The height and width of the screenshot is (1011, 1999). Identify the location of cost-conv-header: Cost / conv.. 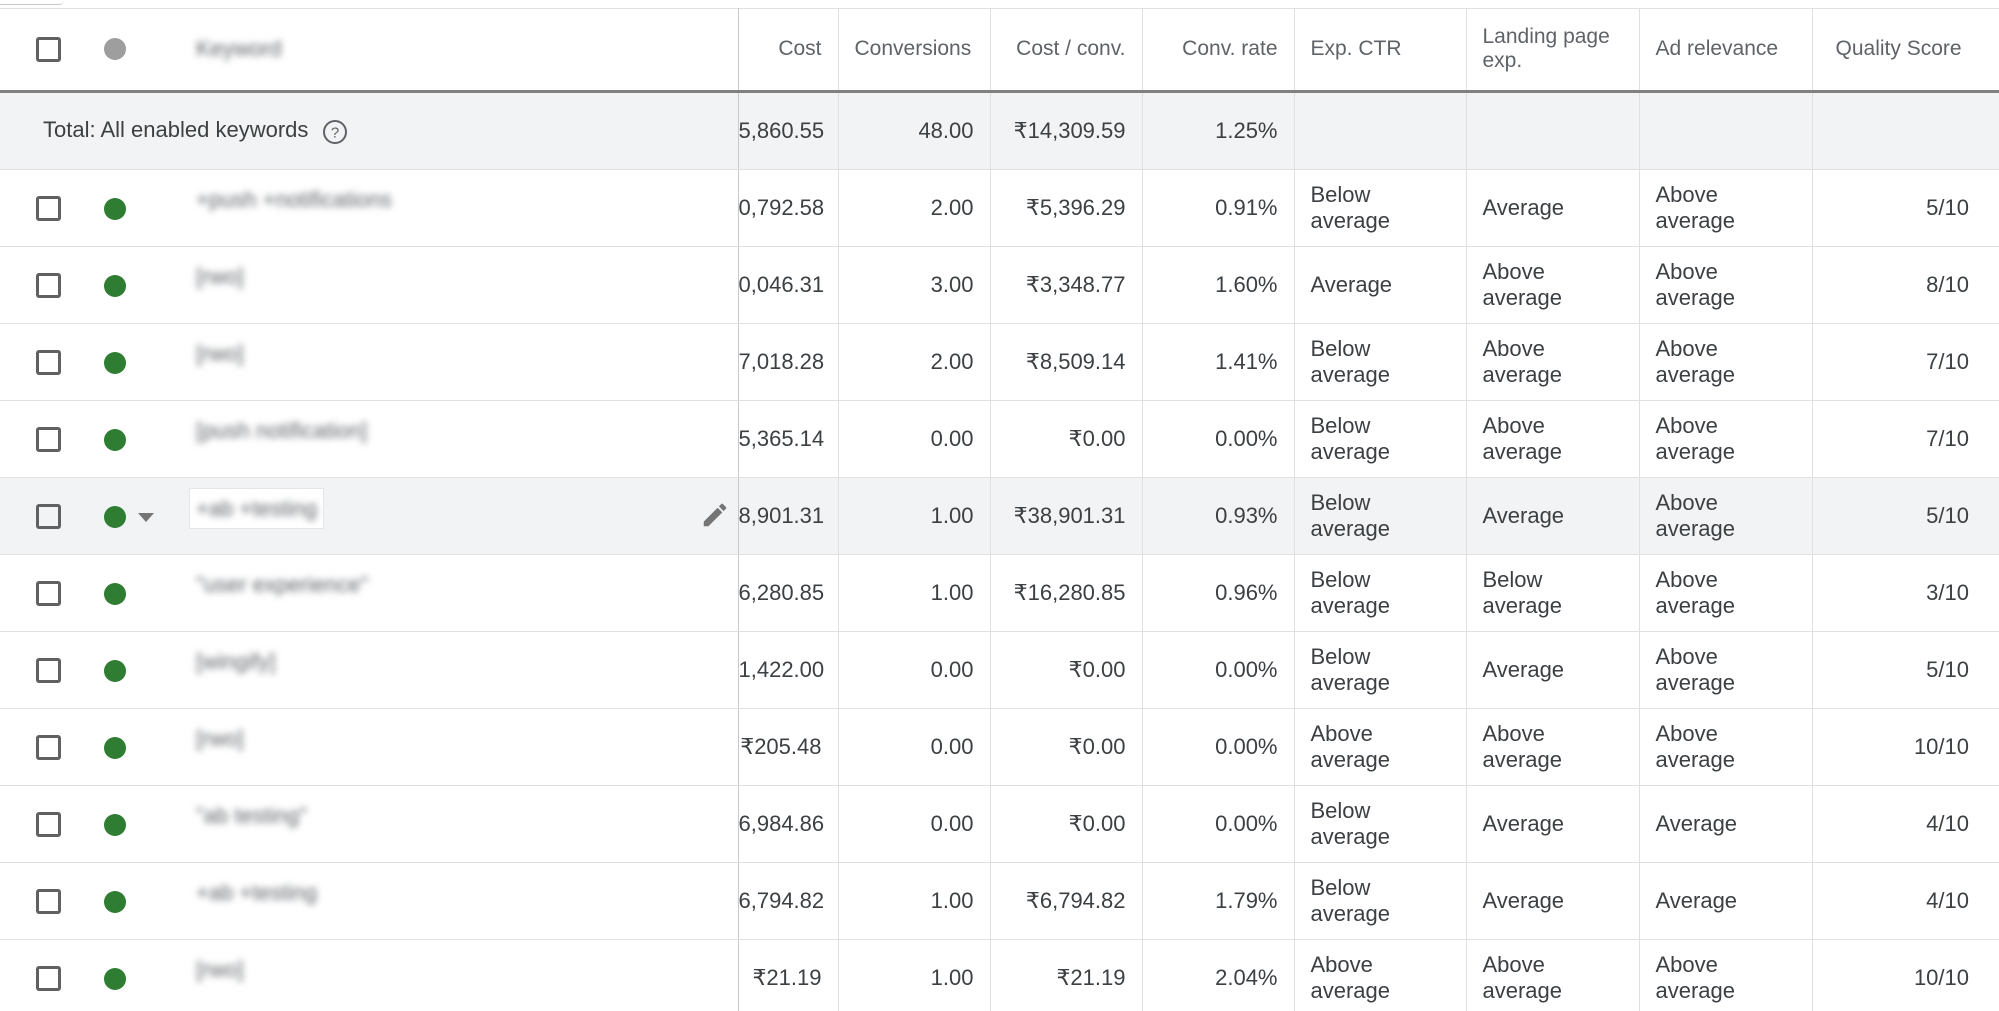
(1066, 50).